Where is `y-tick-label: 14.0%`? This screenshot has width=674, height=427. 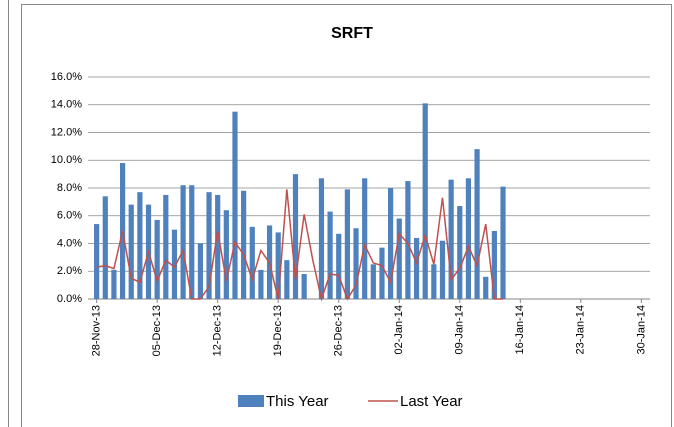 y-tick-label: 14.0% is located at coordinates (66, 105).